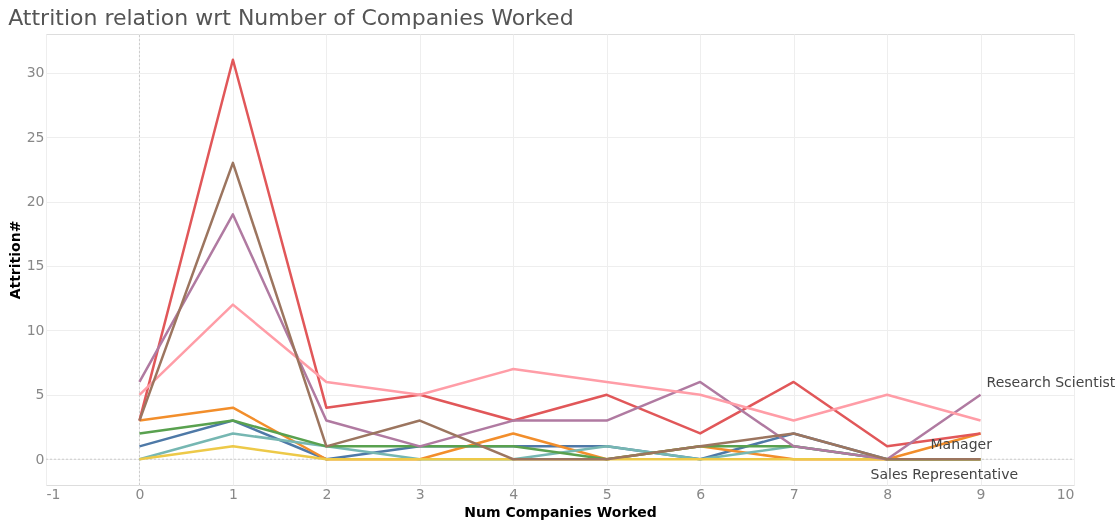 The image size is (1116, 525). I want to click on x-tick-label: 4, so click(514, 493).